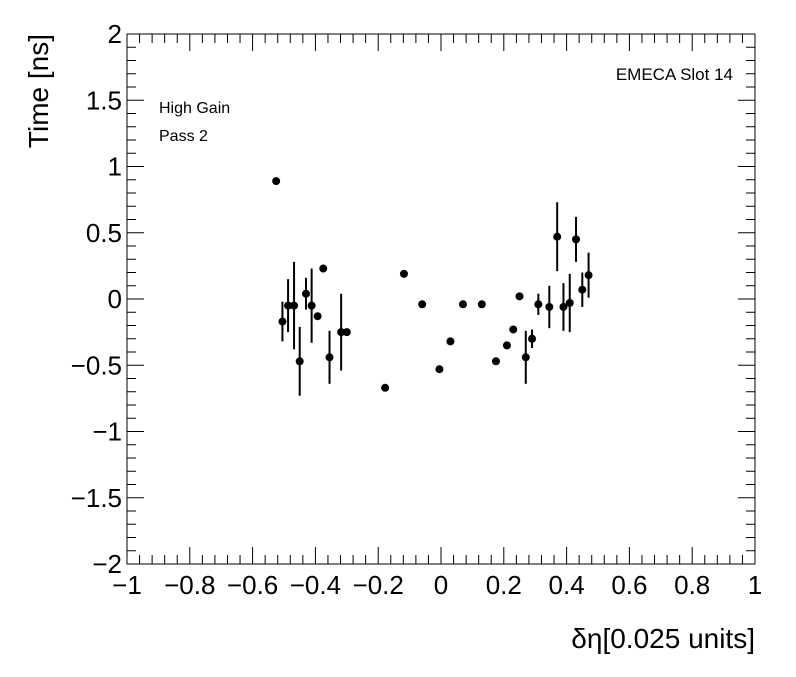  What do you see at coordinates (692, 585) in the screenshot?
I see `x-tick-label: 0.8` at bounding box center [692, 585].